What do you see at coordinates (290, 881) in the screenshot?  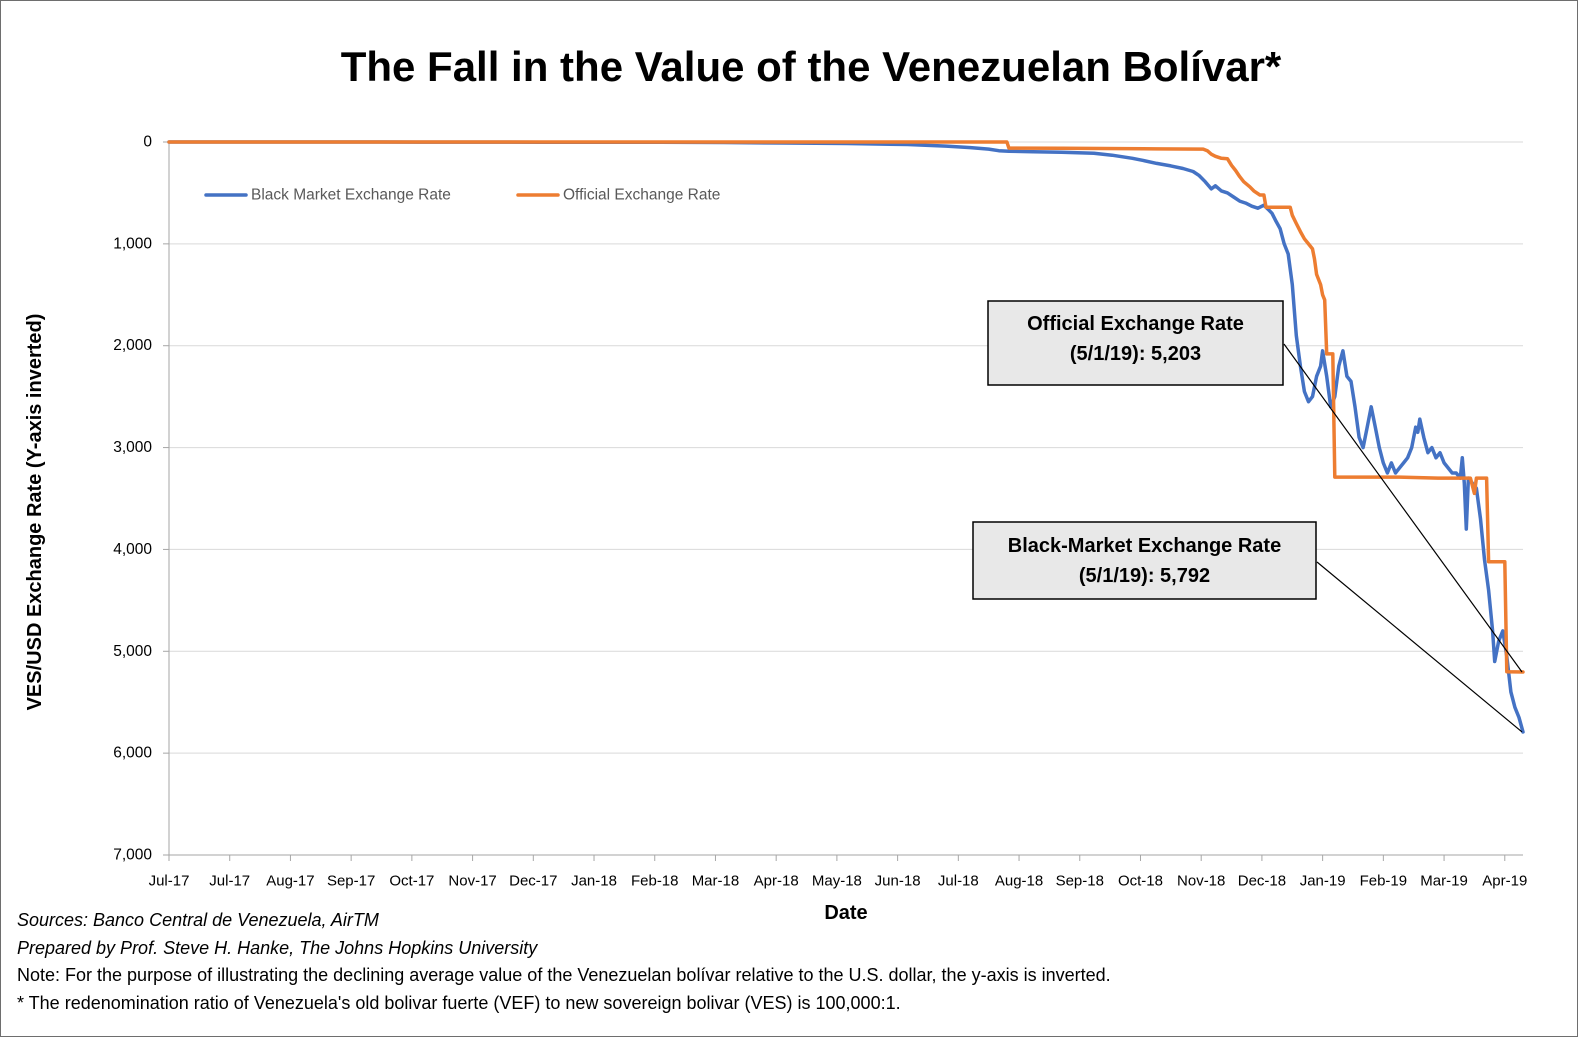 I see `x-tick-label: Aug-17` at bounding box center [290, 881].